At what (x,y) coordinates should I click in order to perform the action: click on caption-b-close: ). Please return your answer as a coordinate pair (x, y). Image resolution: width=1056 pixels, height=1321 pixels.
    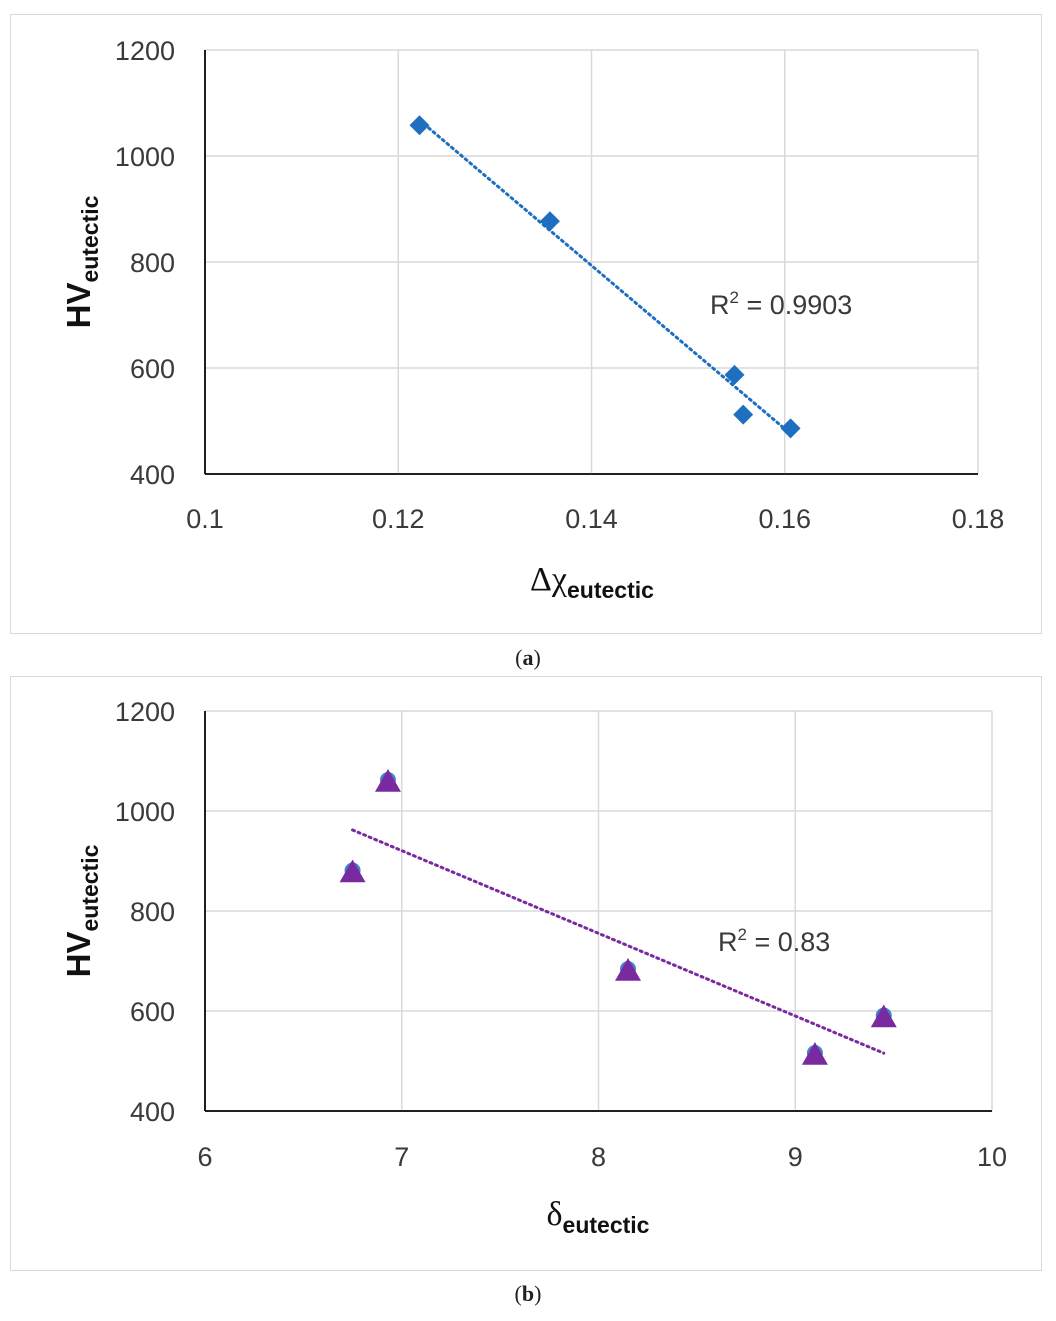
    Looking at the image, I should click on (538, 1293).